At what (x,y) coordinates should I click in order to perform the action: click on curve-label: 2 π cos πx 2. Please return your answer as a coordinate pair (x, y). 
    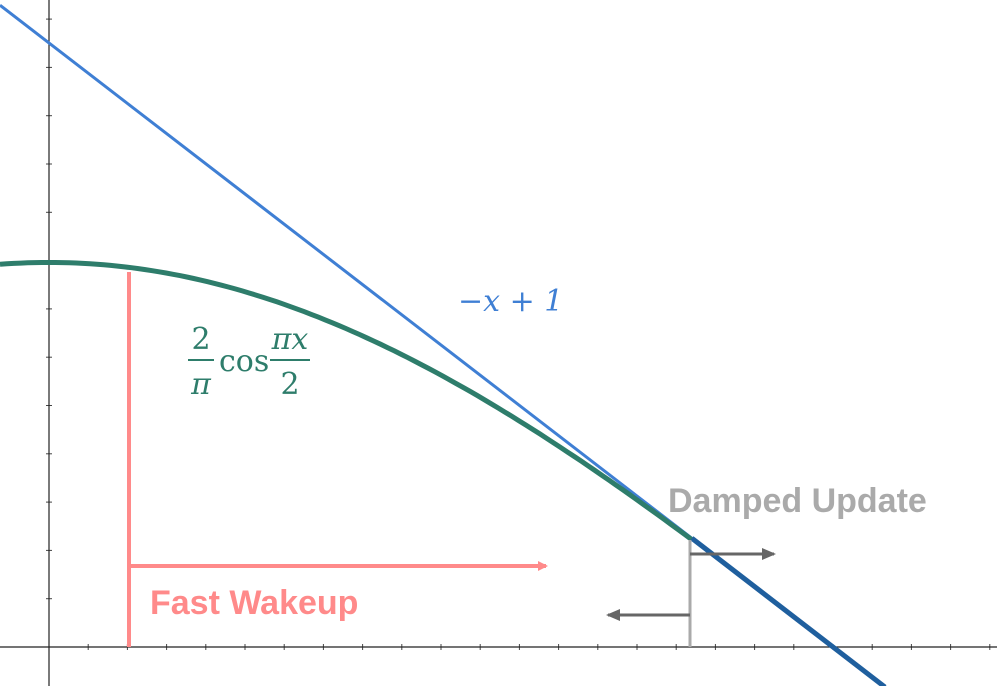
    Looking at the image, I should click on (249, 362).